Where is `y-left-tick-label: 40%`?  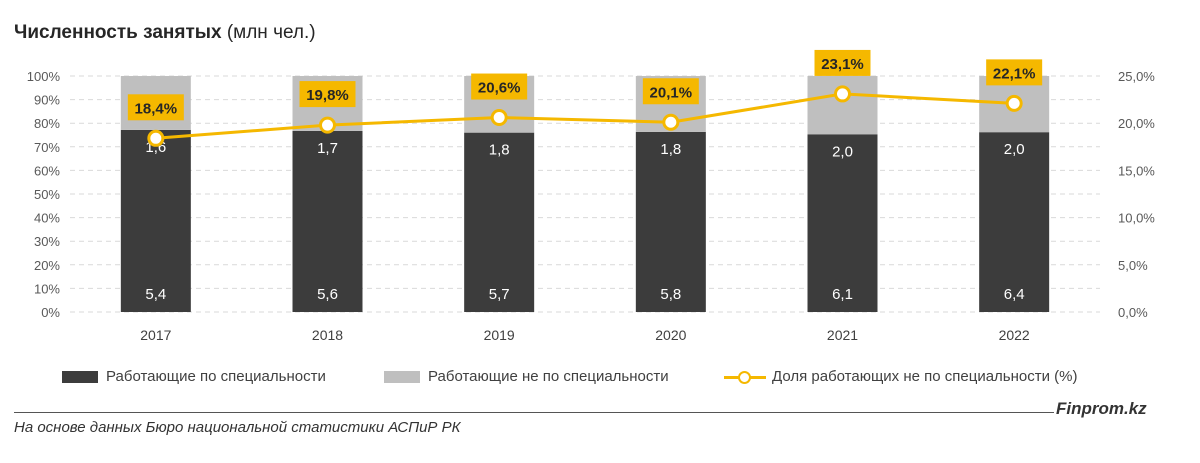
y-left-tick-label: 40% is located at coordinates (47, 218).